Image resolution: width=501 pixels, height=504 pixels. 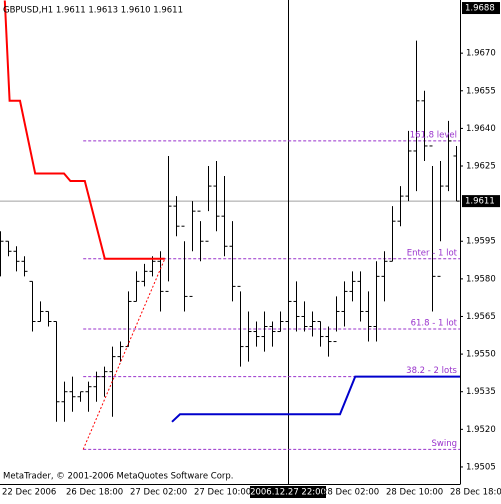 I want to click on x-tick-label: 27 Dec 02:00, so click(x=158, y=493).